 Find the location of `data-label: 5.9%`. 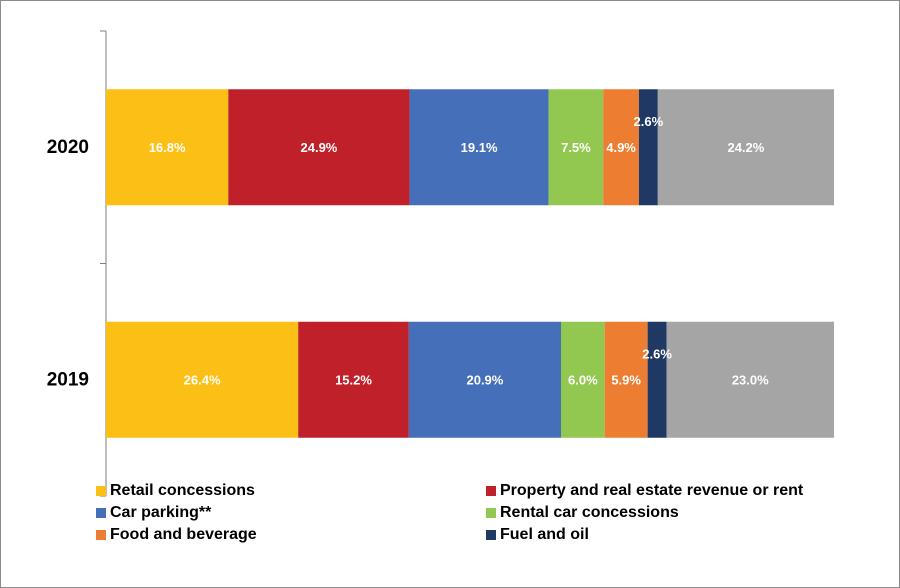

data-label: 5.9% is located at coordinates (626, 379).